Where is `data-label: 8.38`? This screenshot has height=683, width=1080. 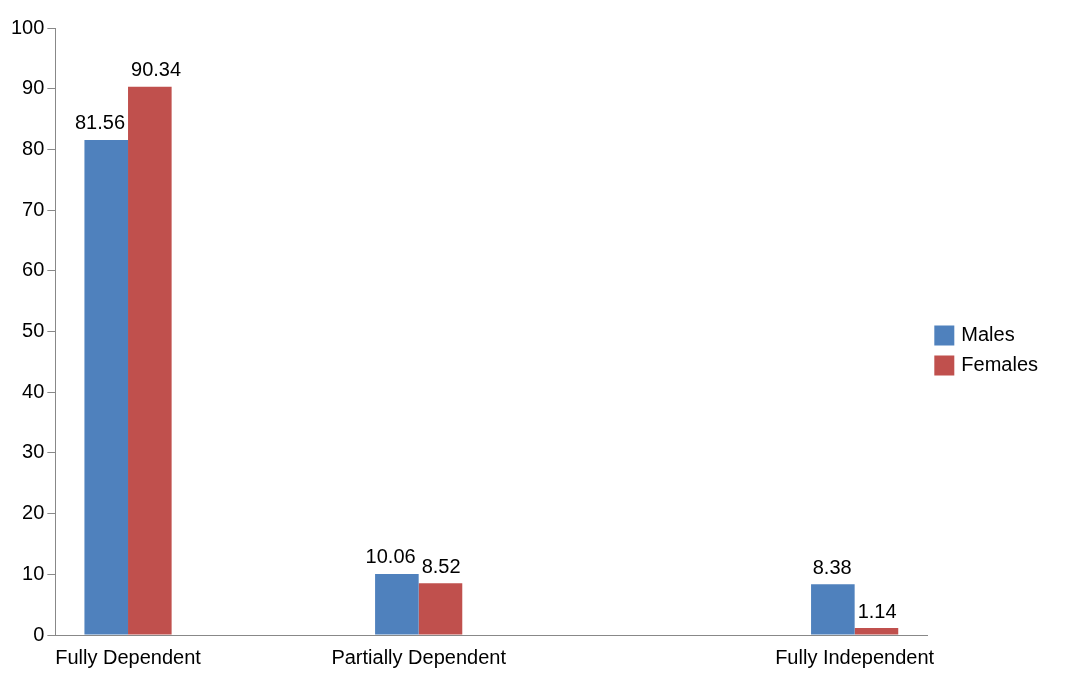
data-label: 8.38 is located at coordinates (832, 566).